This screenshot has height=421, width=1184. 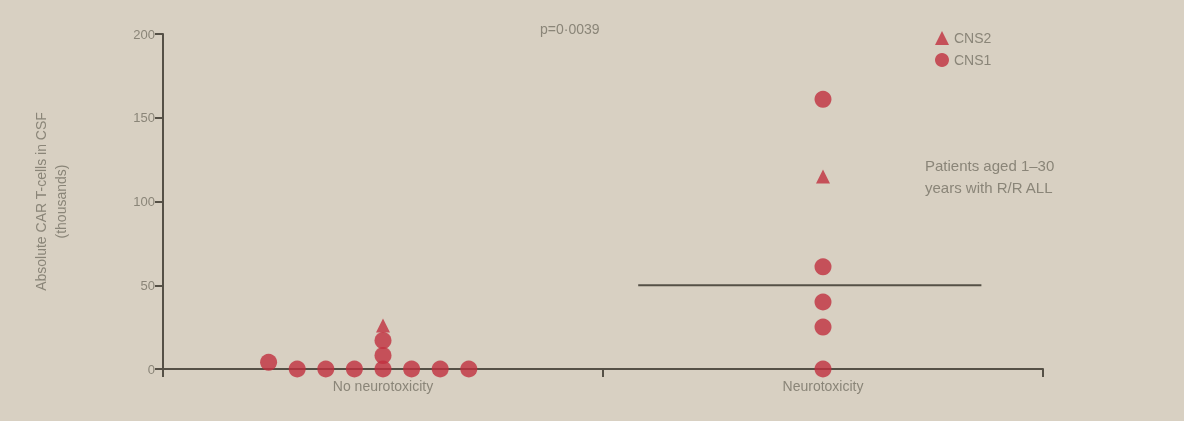 I want to click on y-tick-label: 150, so click(x=144, y=118).